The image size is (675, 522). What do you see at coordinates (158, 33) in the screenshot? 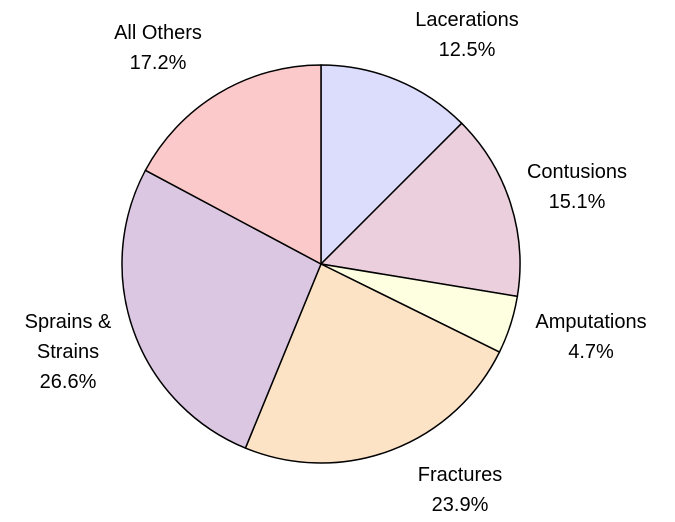
I see `category-name: All Others` at bounding box center [158, 33].